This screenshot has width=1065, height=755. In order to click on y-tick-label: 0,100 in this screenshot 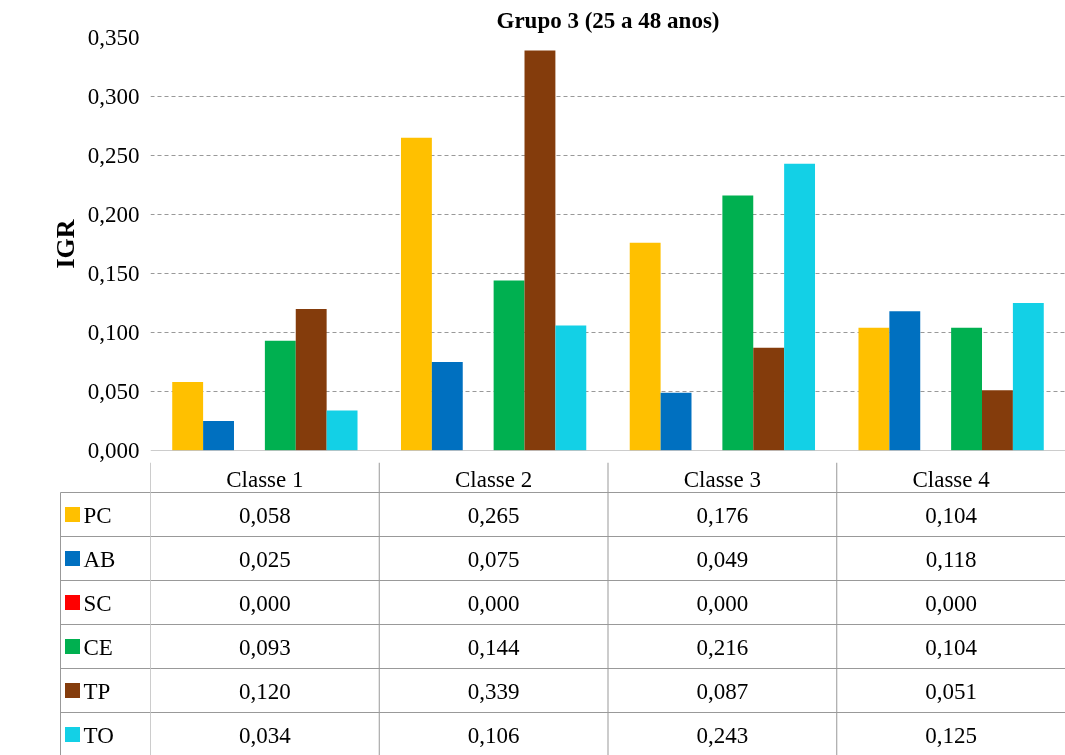, I will do `click(113, 332)`.